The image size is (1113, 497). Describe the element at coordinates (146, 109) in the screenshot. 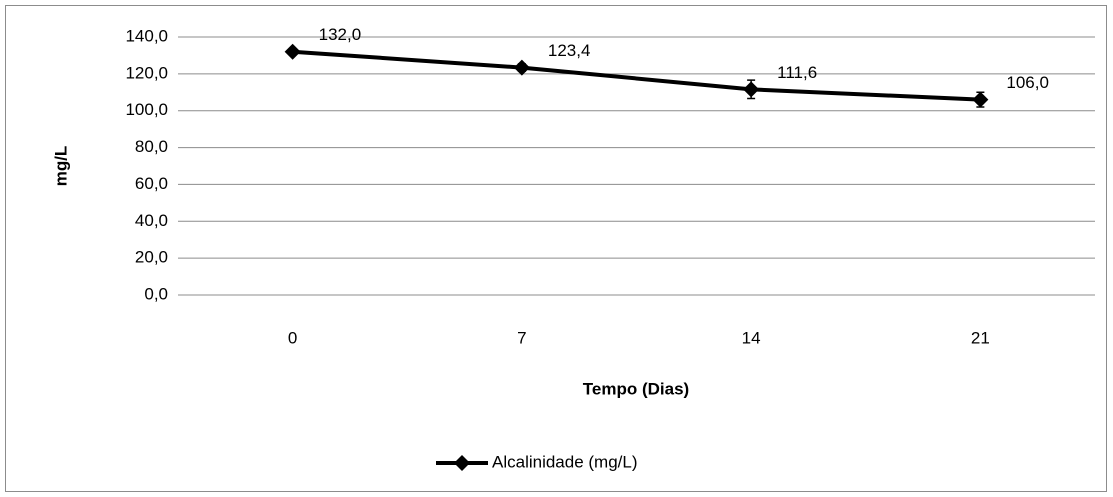

I see `y-tick-label: 100,0` at that location.